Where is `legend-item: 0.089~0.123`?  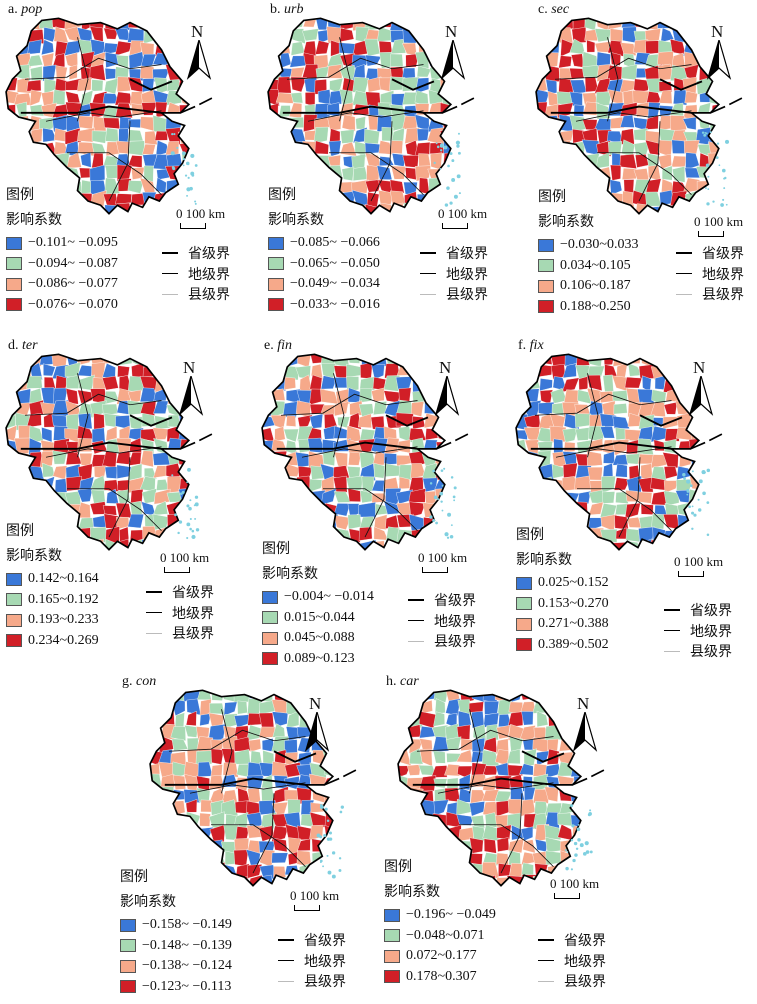 legend-item: 0.089~0.123 is located at coordinates (342, 659).